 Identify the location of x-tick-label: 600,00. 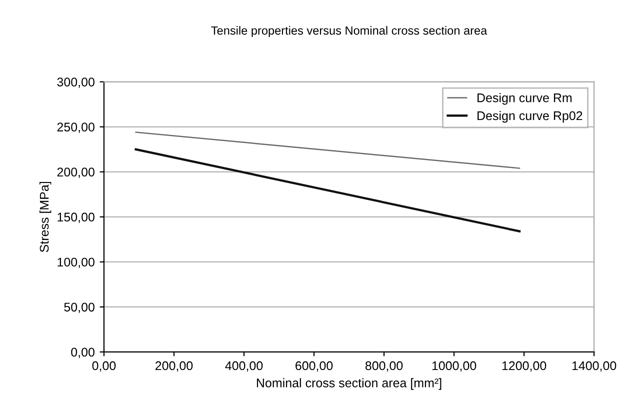
(314, 366).